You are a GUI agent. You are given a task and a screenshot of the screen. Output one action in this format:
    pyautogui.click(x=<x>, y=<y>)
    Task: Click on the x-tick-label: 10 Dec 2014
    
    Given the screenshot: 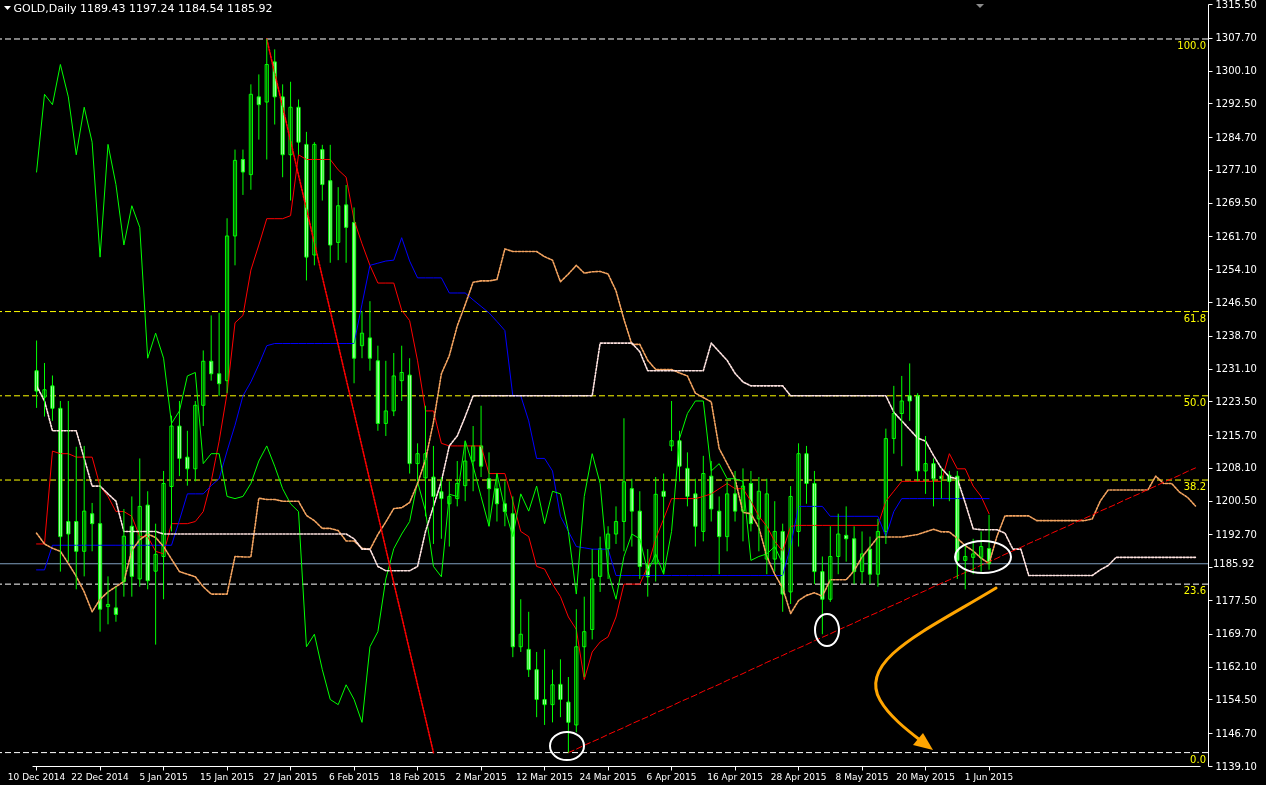 What is the action you would take?
    pyautogui.click(x=36, y=776)
    